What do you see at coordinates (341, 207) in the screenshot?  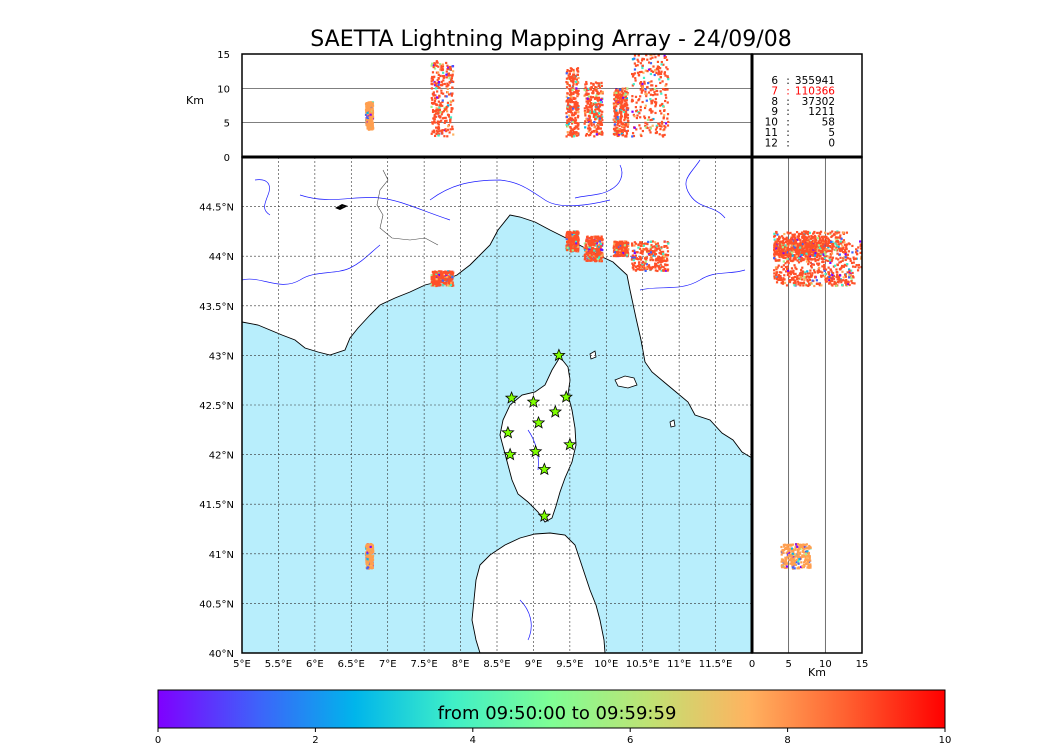 I see `lake` at bounding box center [341, 207].